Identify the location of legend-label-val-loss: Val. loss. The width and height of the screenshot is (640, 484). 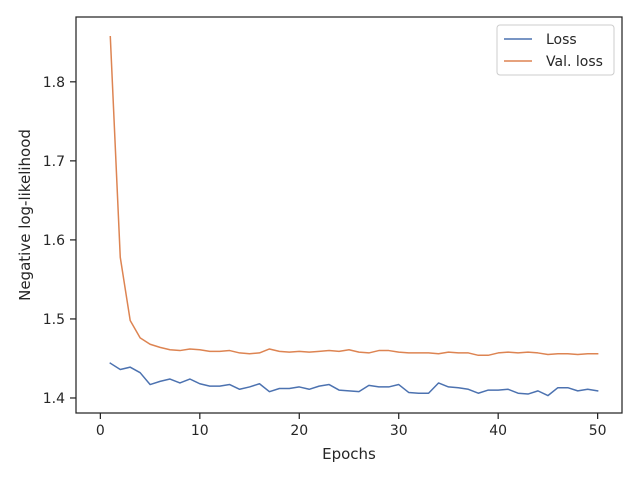
(574, 62).